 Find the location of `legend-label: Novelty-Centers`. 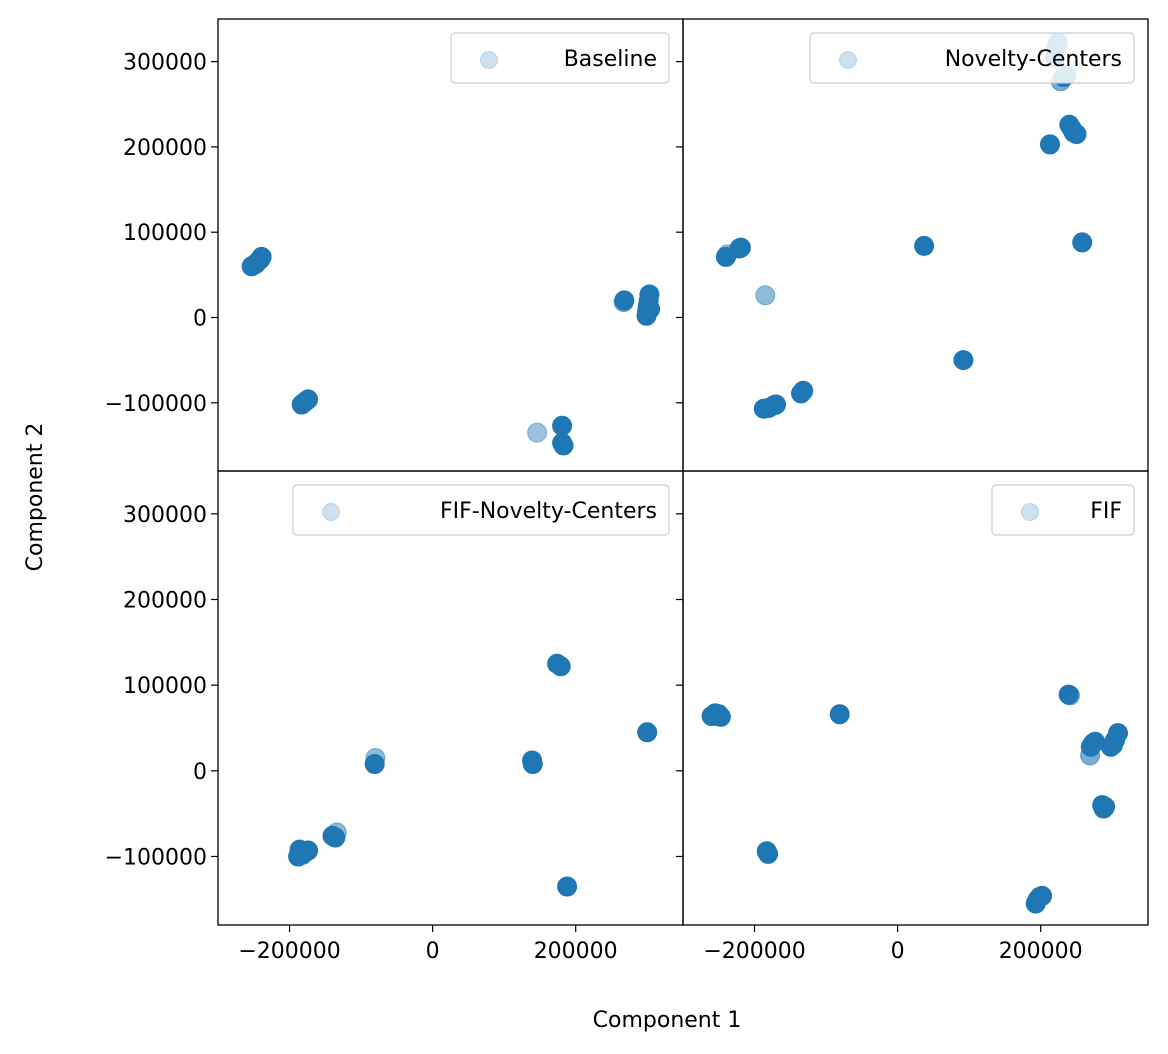

legend-label: Novelty-Centers is located at coordinates (1033, 59).